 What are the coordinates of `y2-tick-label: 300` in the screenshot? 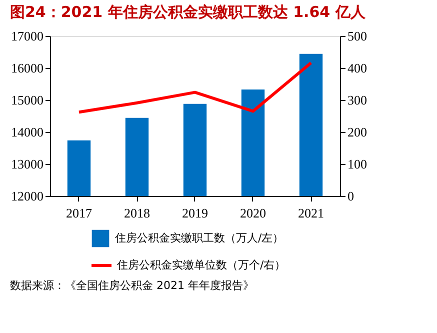 It's located at (357, 100).